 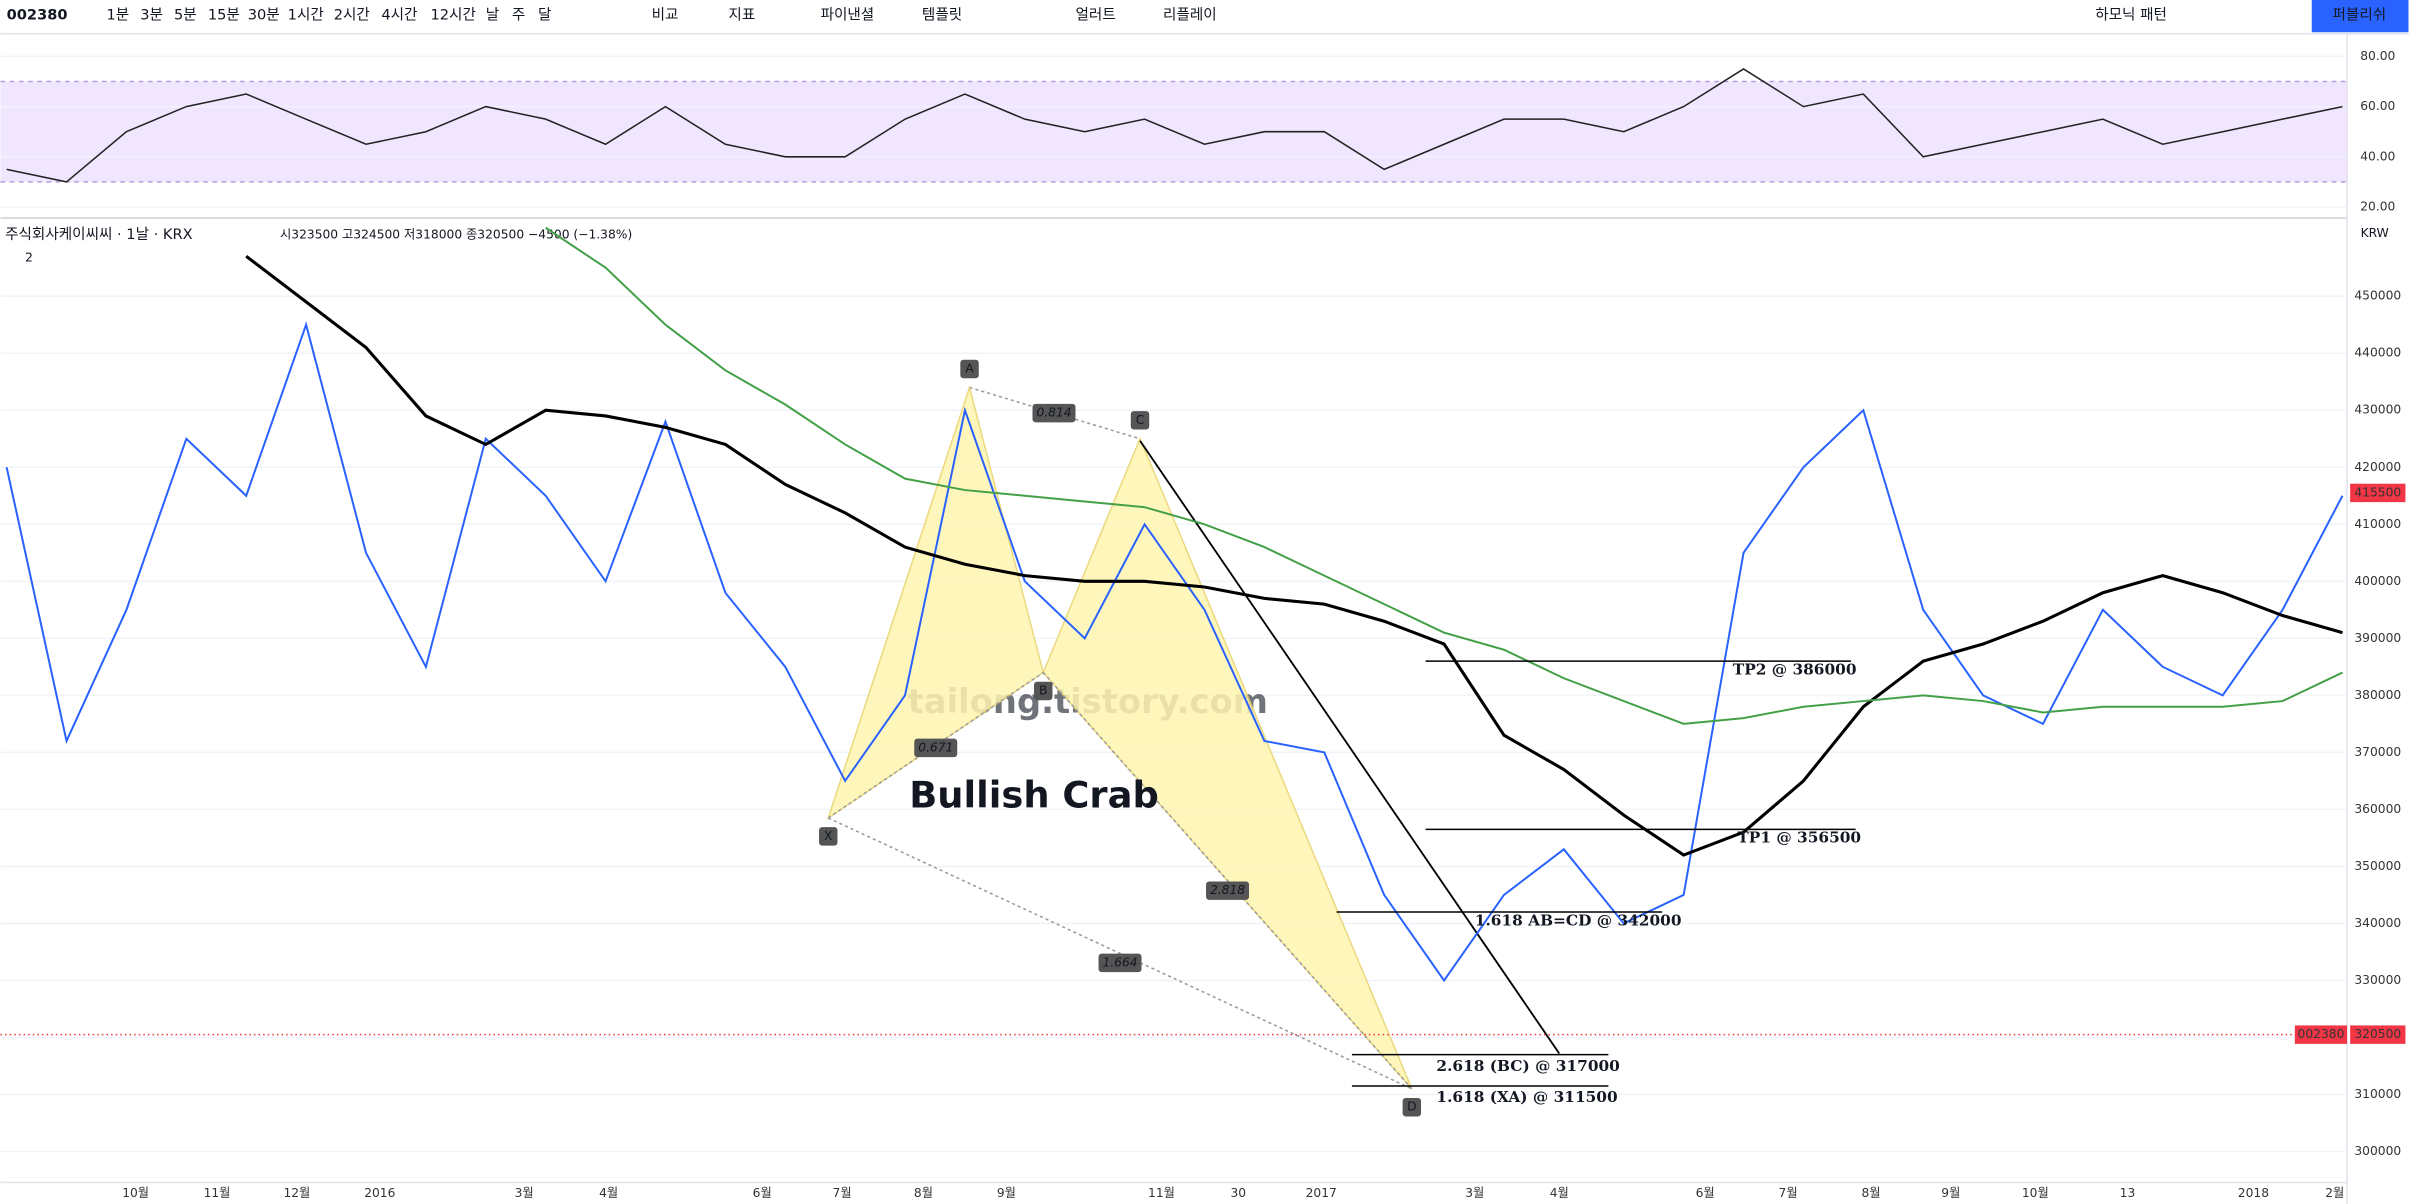 What do you see at coordinates (2377, 524) in the screenshot?
I see `y-tick-label: 410000` at bounding box center [2377, 524].